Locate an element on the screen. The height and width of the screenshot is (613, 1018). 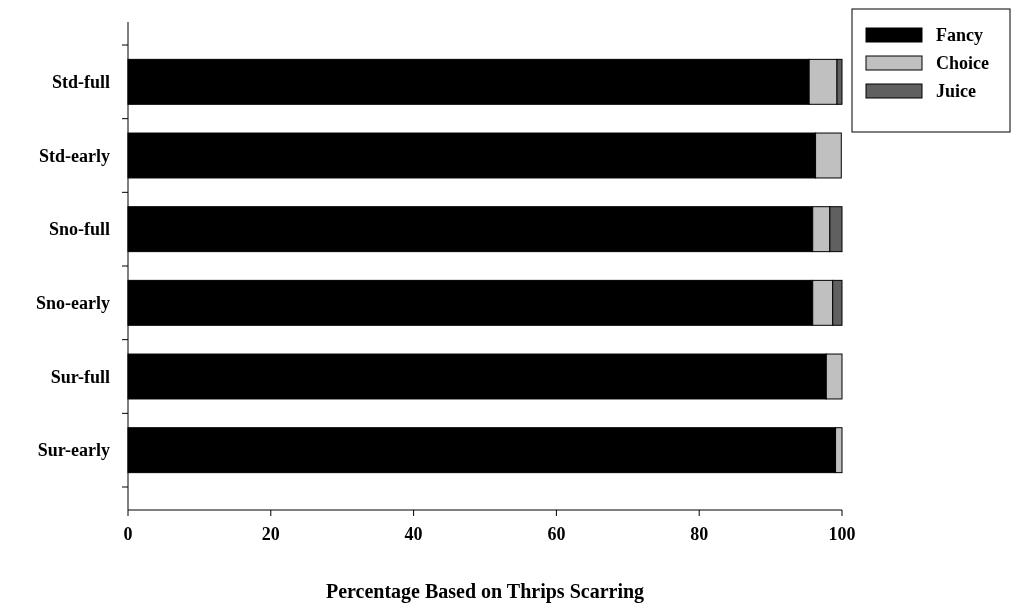
x-tick-label: 20 is located at coordinates (270, 534).